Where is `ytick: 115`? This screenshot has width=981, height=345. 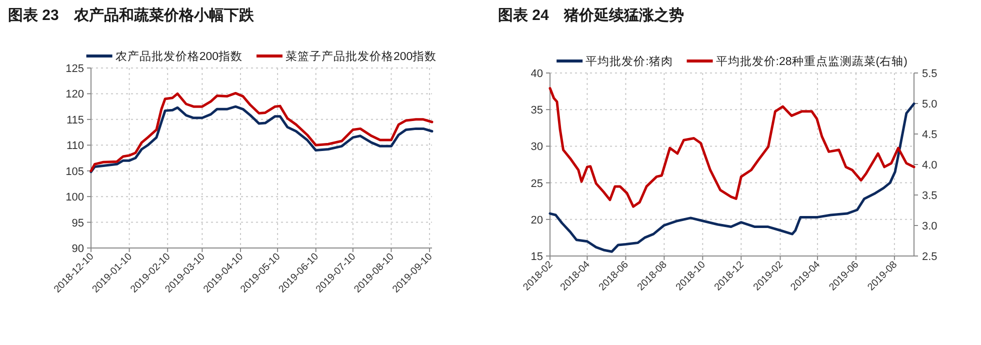 ytick: 115 is located at coordinates (75, 120).